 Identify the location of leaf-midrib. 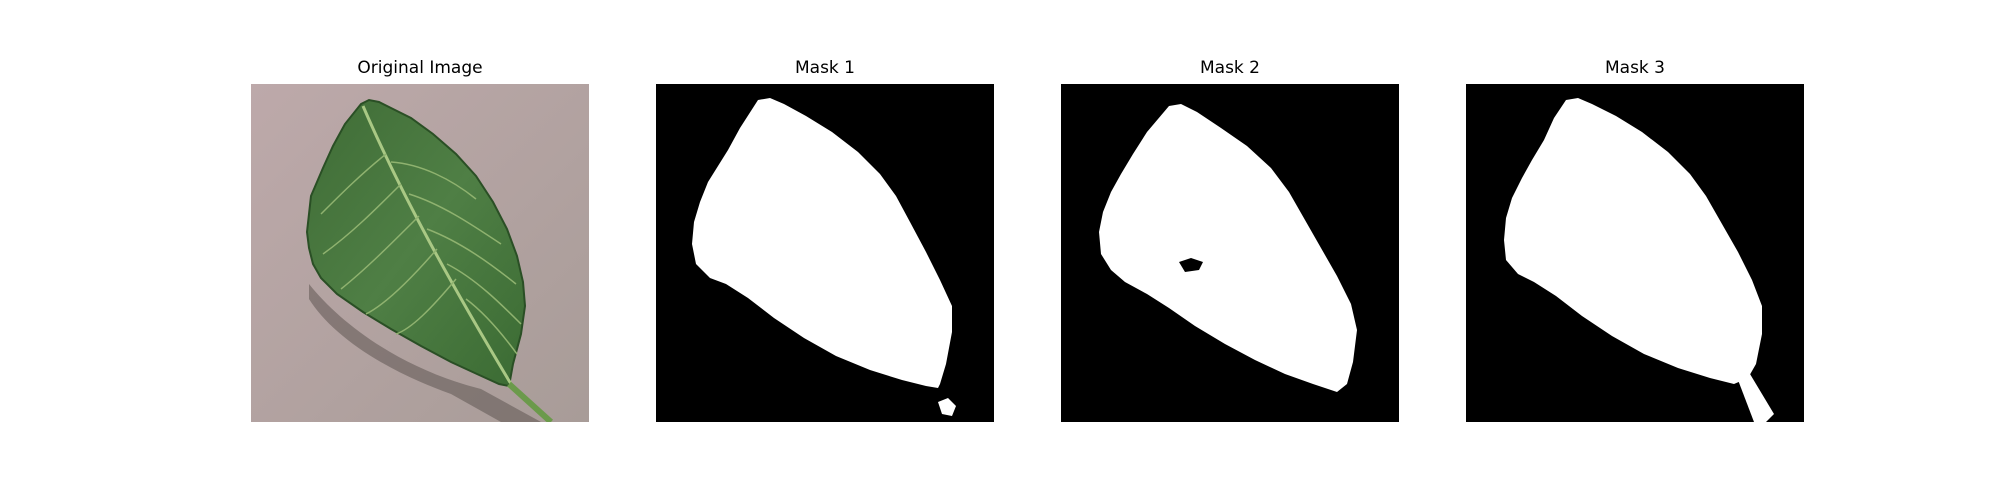
(457, 263).